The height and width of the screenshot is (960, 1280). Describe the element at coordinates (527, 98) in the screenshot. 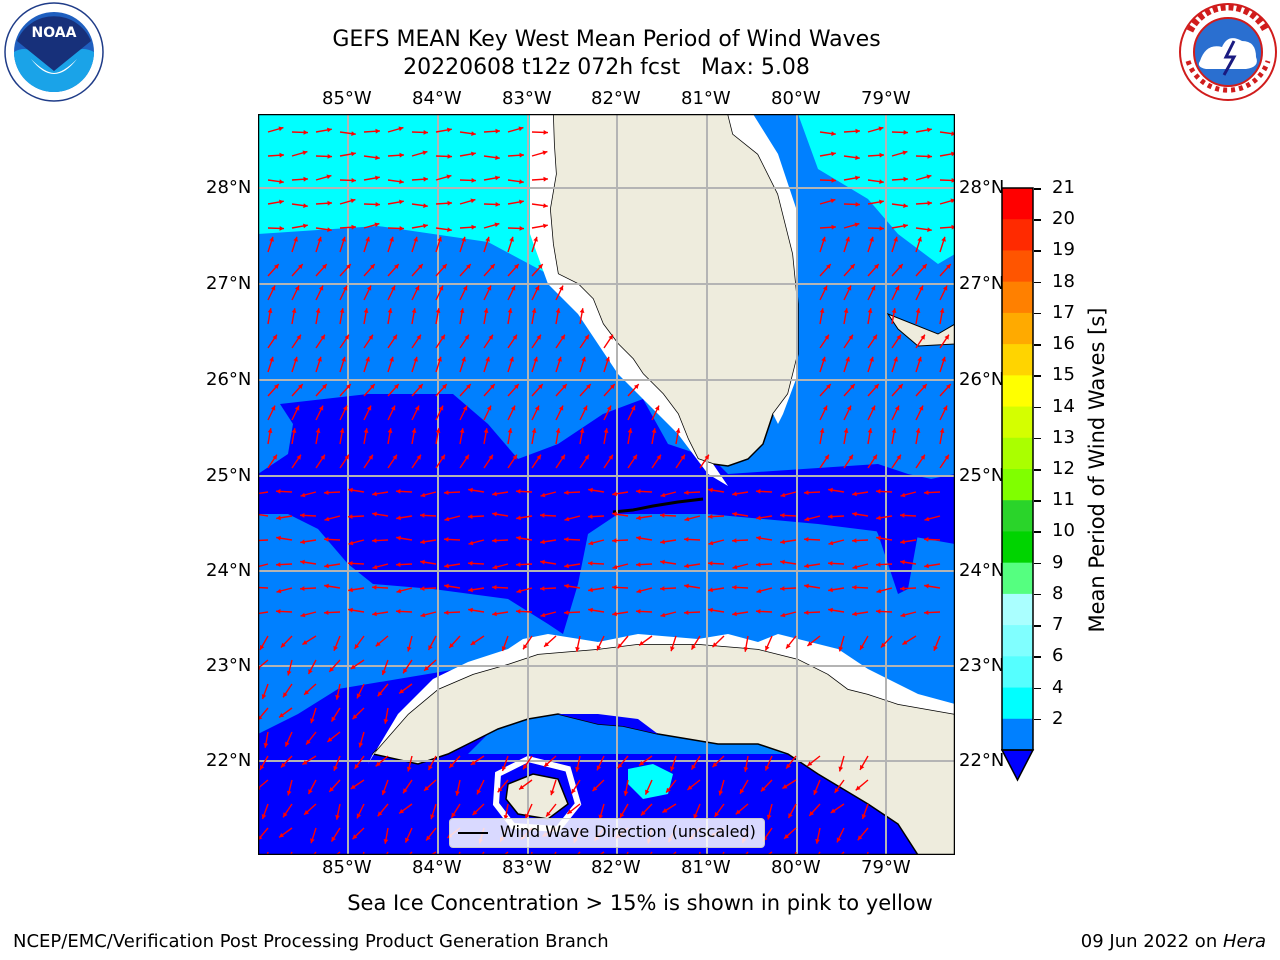

I see `lon-label-top-83w: 83°W` at that location.